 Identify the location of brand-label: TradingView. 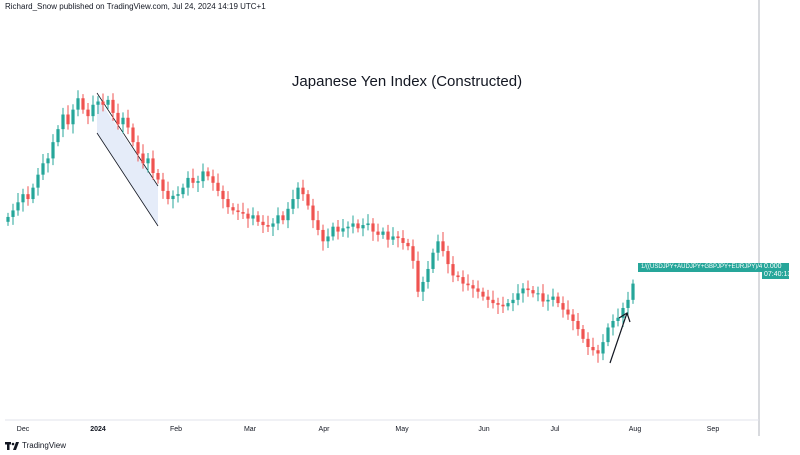
(44, 445).